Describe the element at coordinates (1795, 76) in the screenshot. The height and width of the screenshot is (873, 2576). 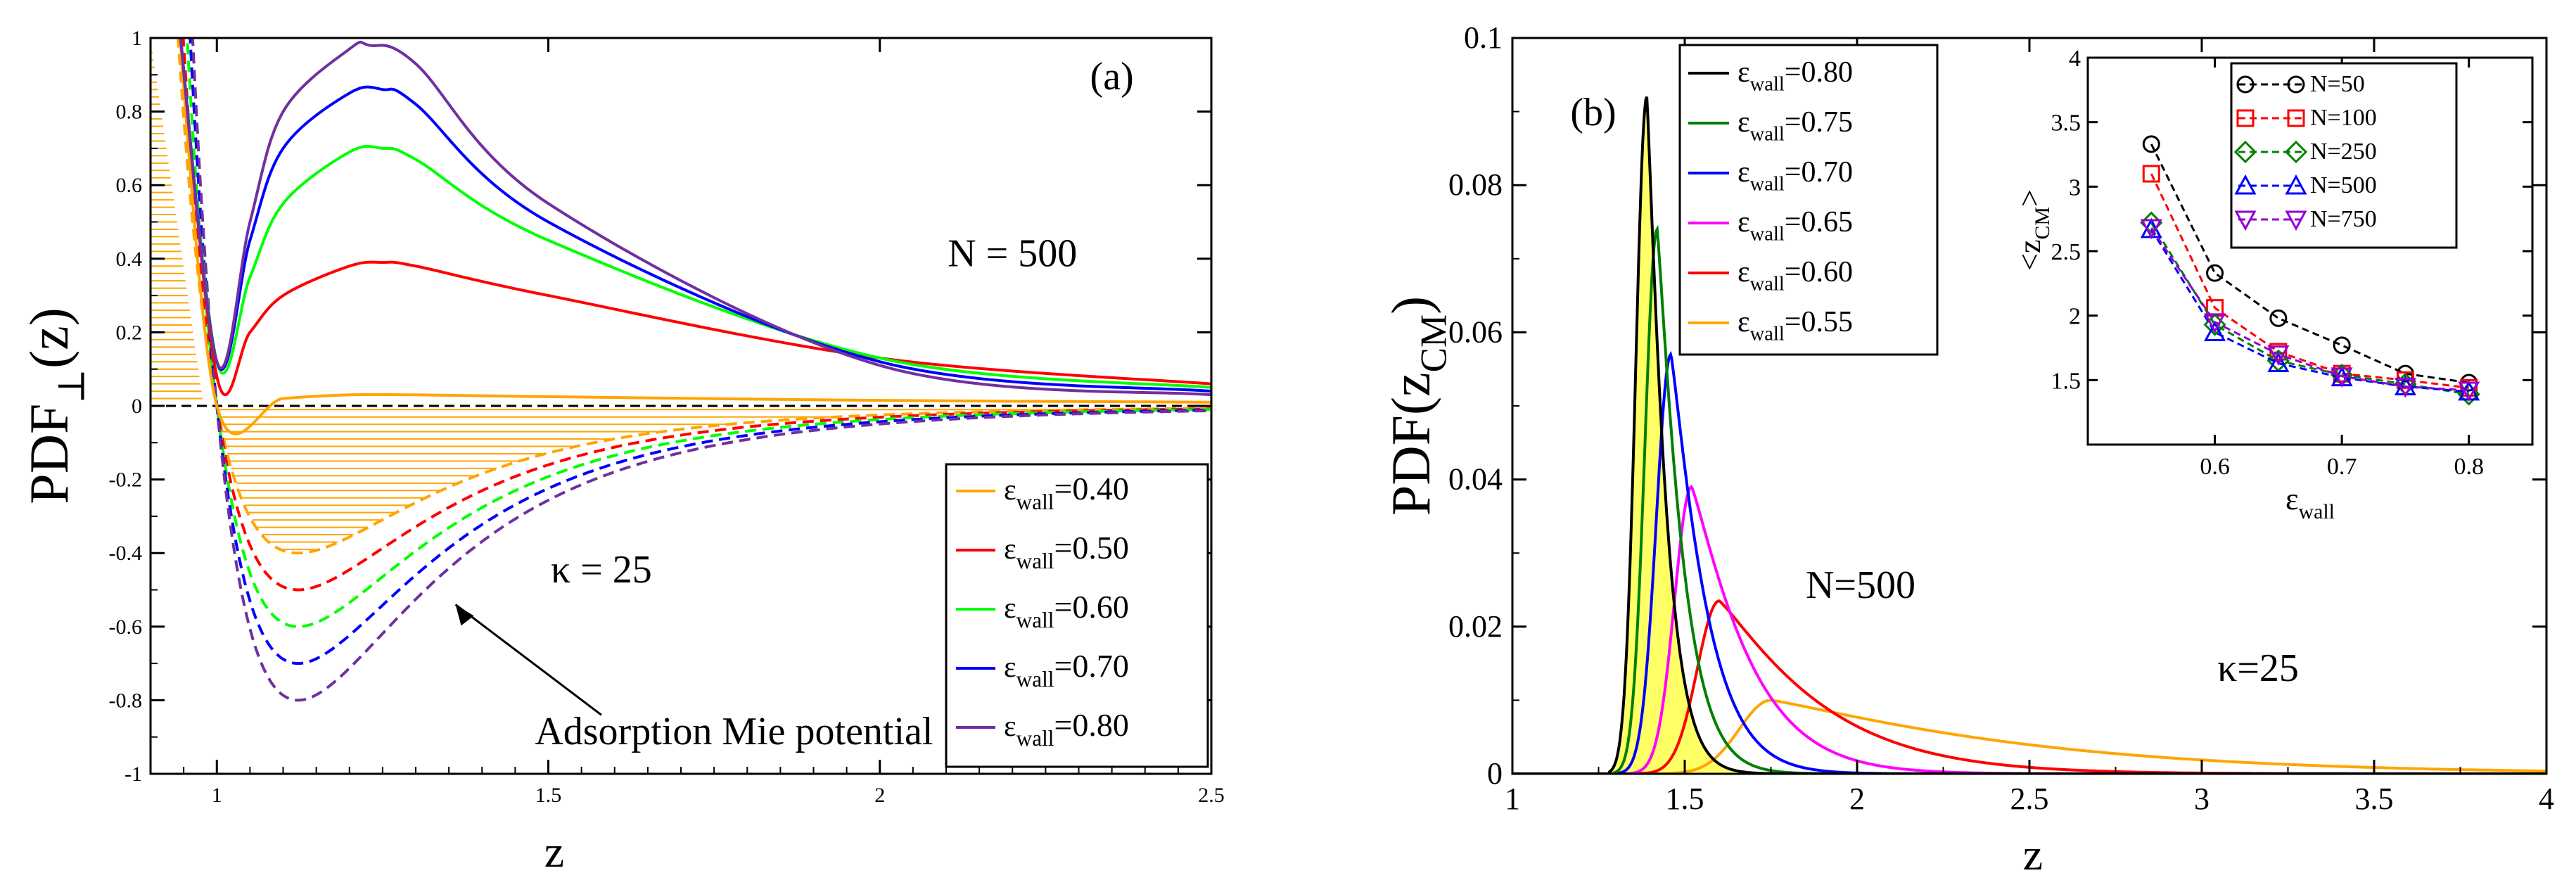
I see `legend-b-entry: εwall=0.80` at that location.